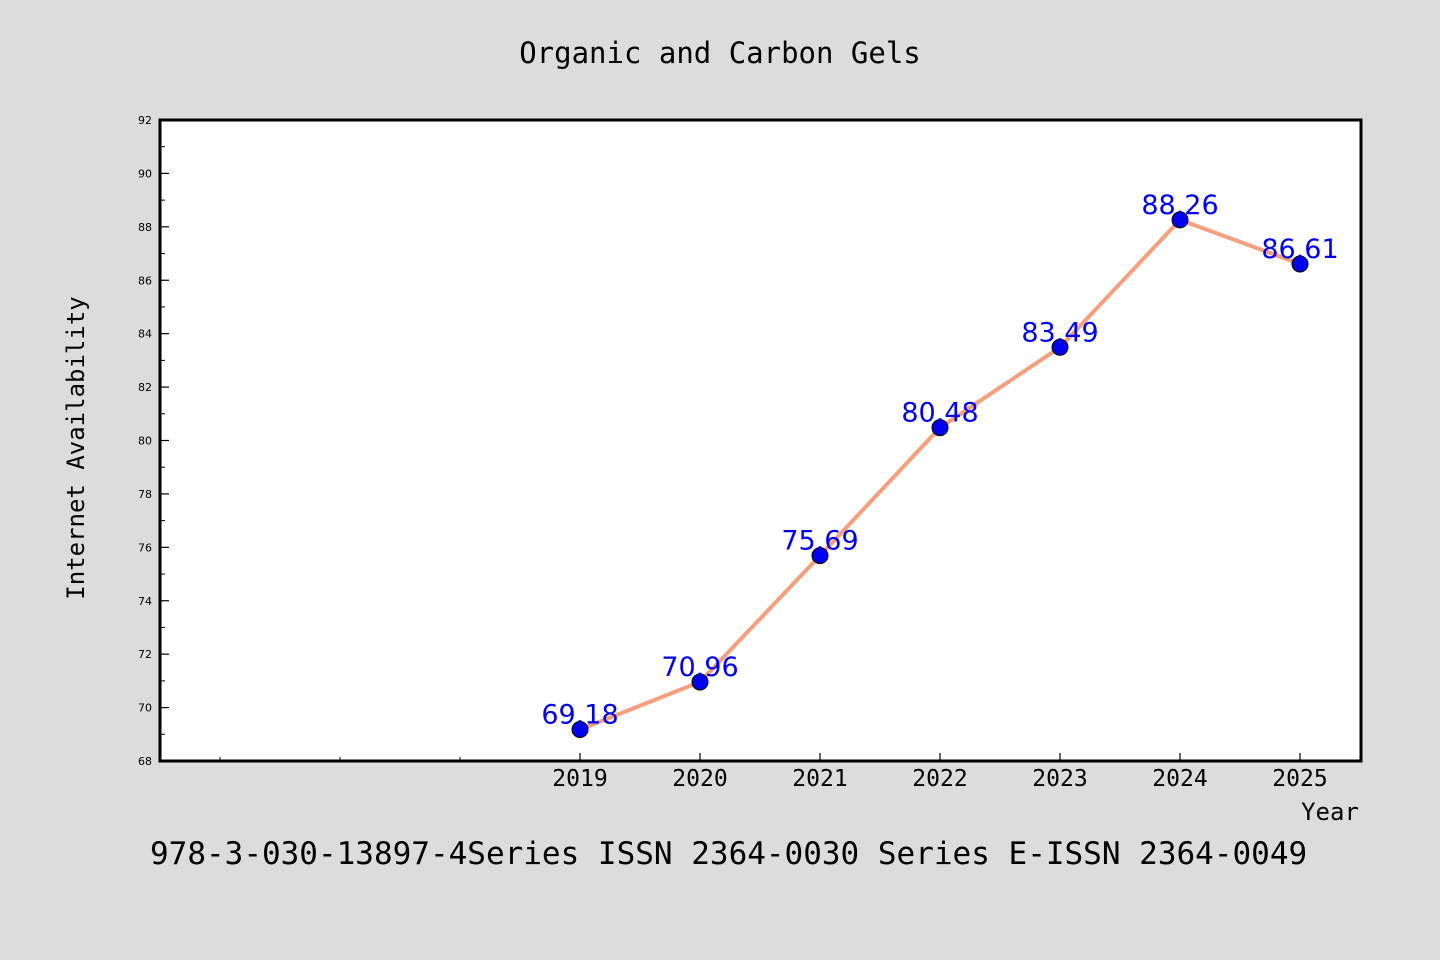 Image resolution: width=1440 pixels, height=960 pixels. Describe the element at coordinates (145, 494) in the screenshot. I see `y-tick-label: 78` at that location.